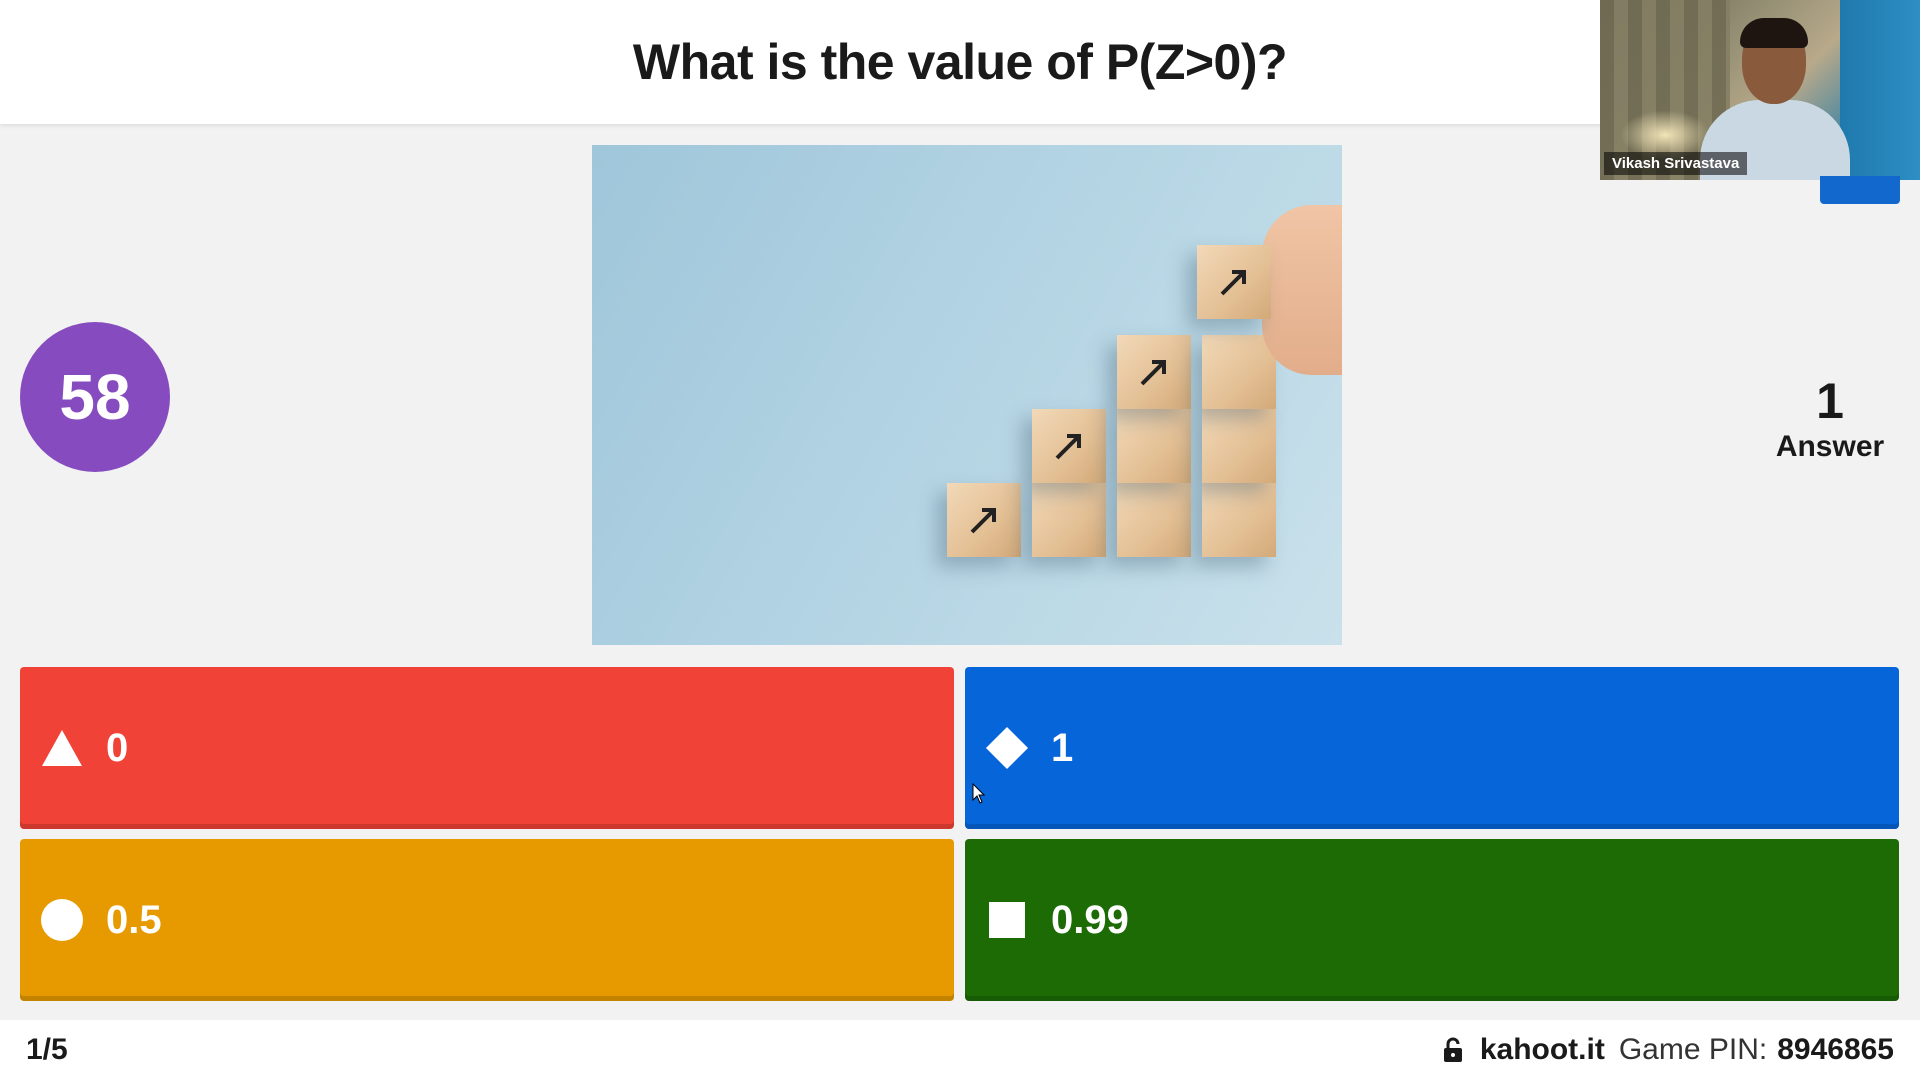  Describe the element at coordinates (95, 397) in the screenshot. I see `countdown-timer: 58` at that location.